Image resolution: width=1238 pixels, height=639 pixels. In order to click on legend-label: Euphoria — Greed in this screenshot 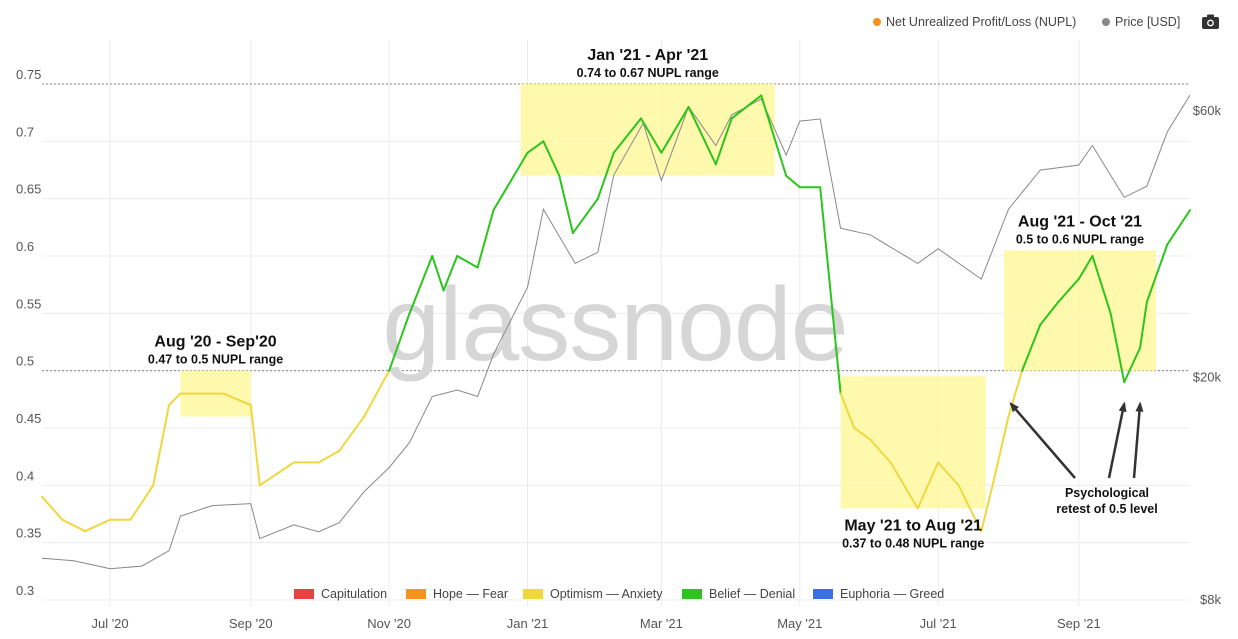, I will do `click(892, 594)`.